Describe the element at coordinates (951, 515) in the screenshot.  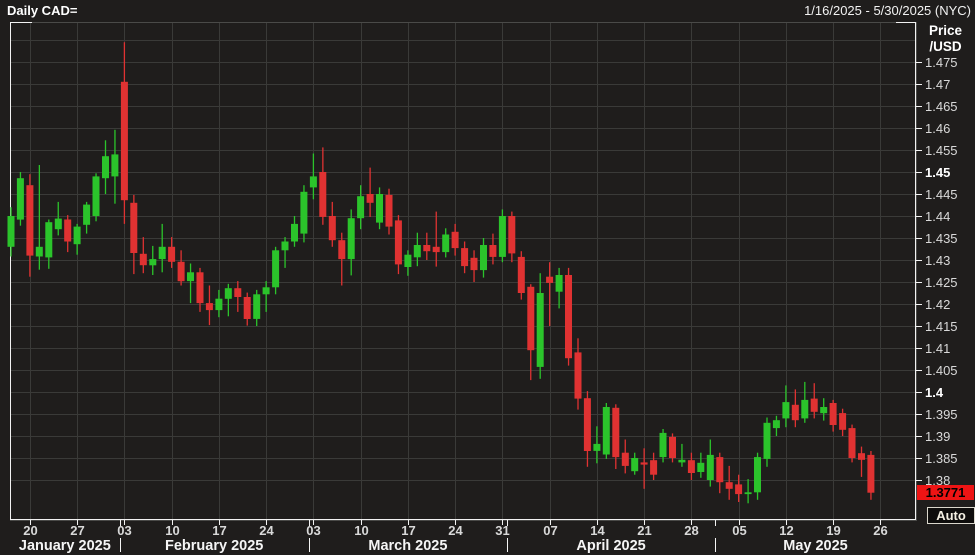
I see `auto-scale-button: Auto` at that location.